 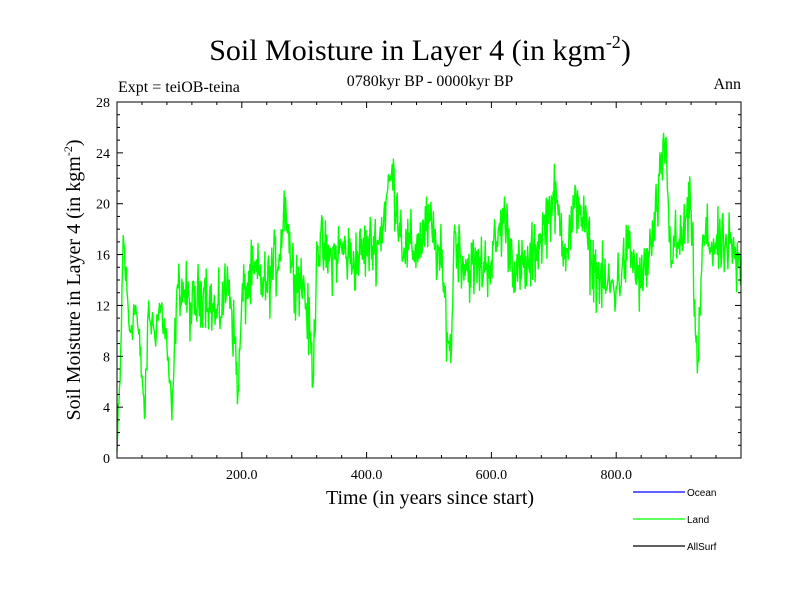 I want to click on x-tick-label: 600.0, so click(x=492, y=475).